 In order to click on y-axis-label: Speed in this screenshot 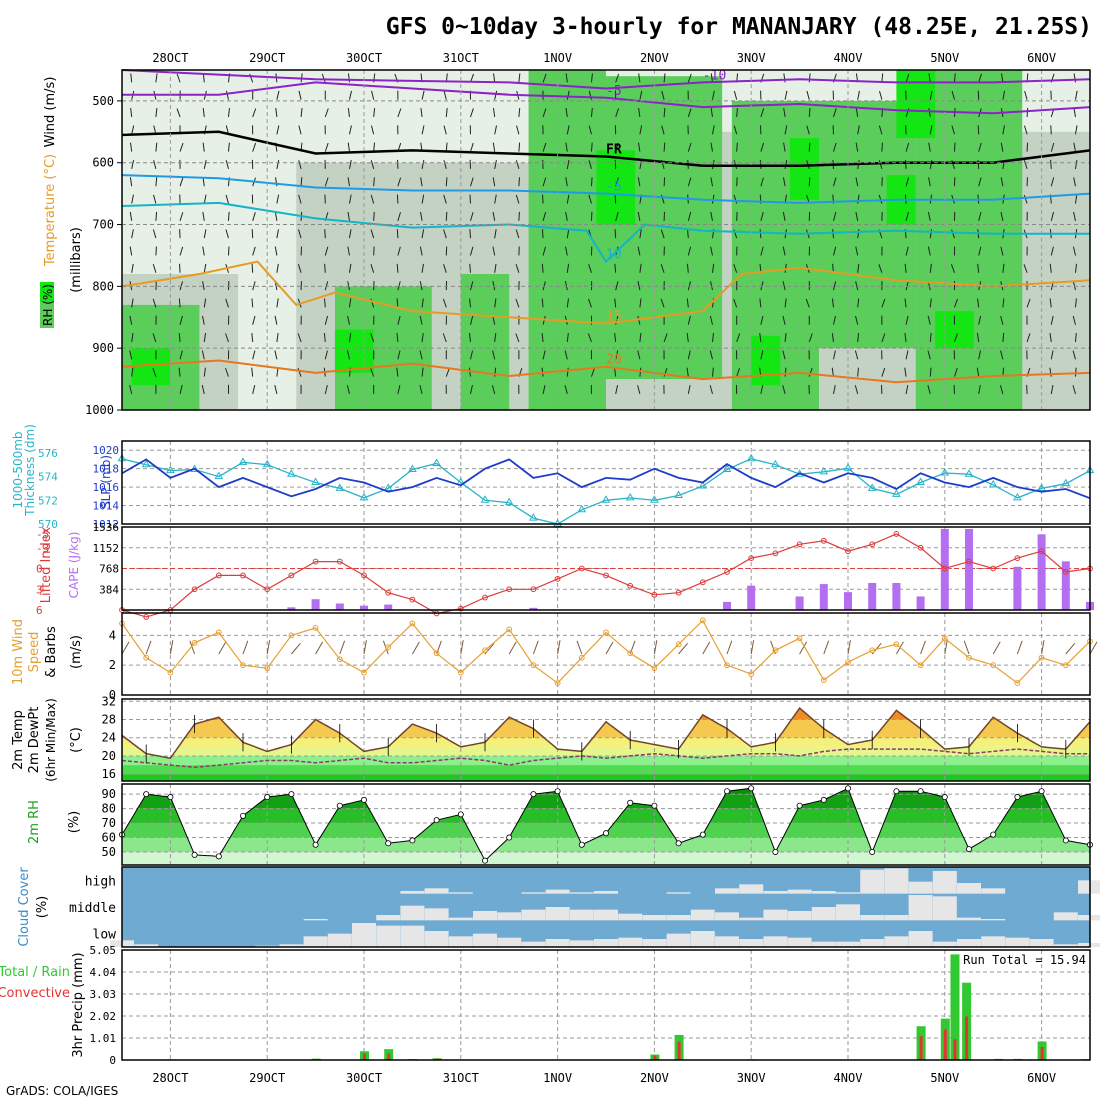, I will do `click(34, 652)`.